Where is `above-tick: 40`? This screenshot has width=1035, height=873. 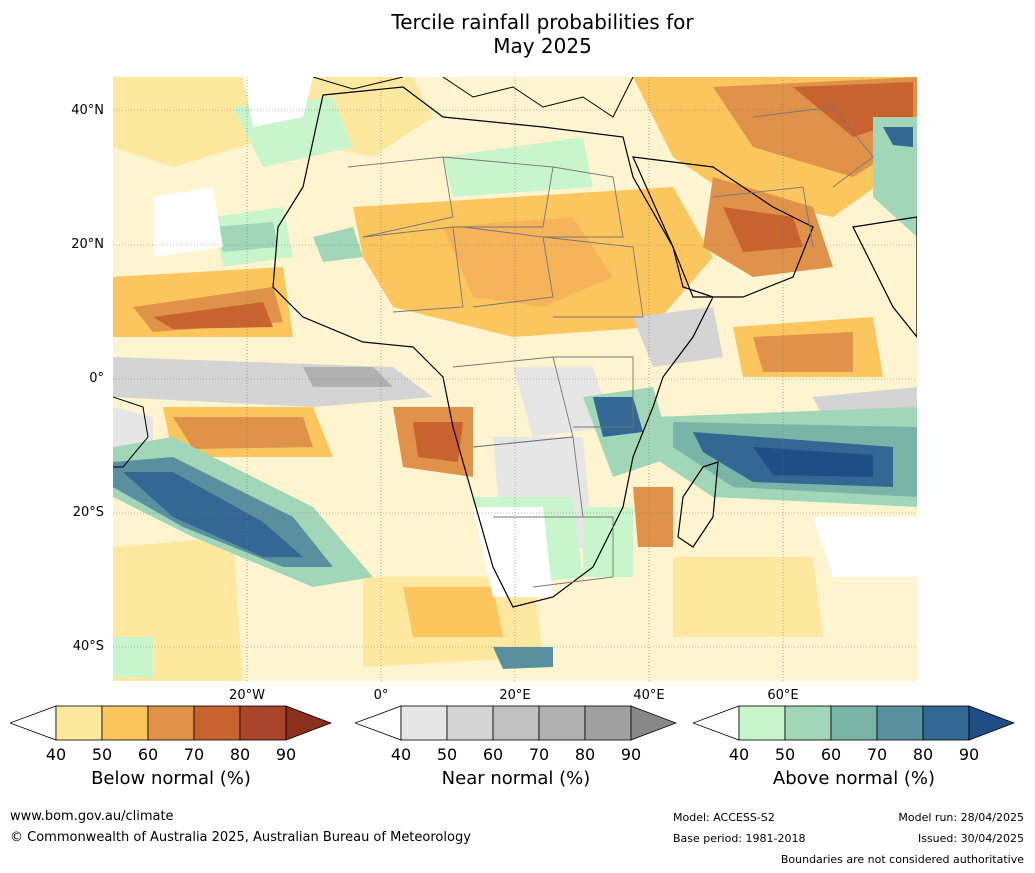 above-tick: 40 is located at coordinates (739, 754).